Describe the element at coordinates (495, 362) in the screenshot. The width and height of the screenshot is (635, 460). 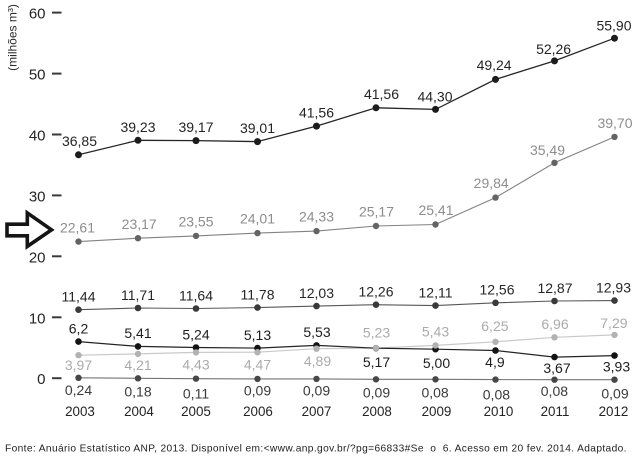
I see `svg-text: 4,9` at that location.